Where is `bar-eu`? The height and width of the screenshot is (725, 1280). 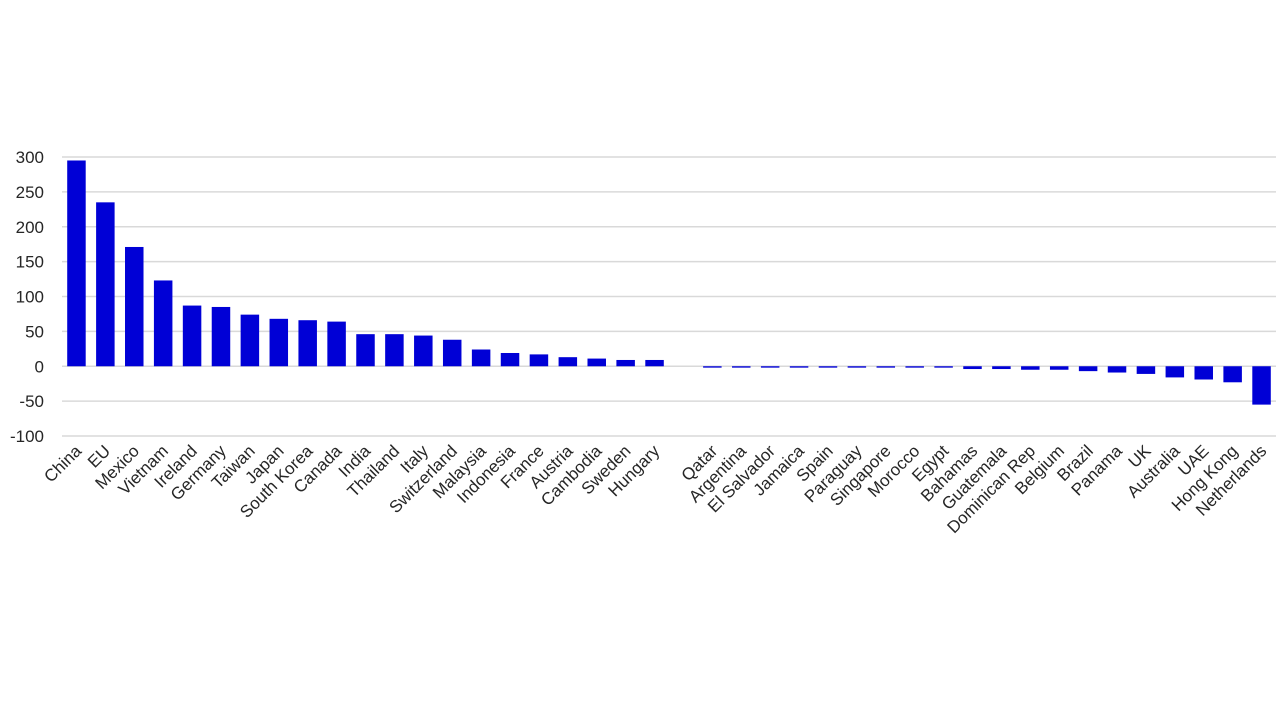
bar-eu is located at coordinates (105, 284).